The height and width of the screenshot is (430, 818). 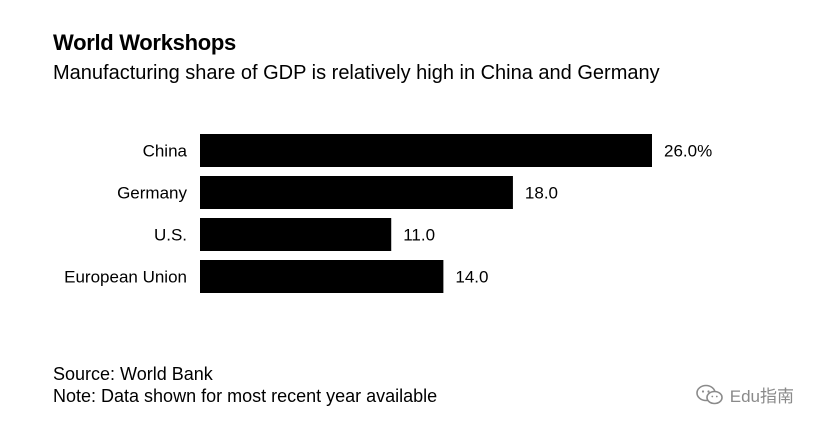 What do you see at coordinates (152, 193) in the screenshot?
I see `category-label: Germany` at bounding box center [152, 193].